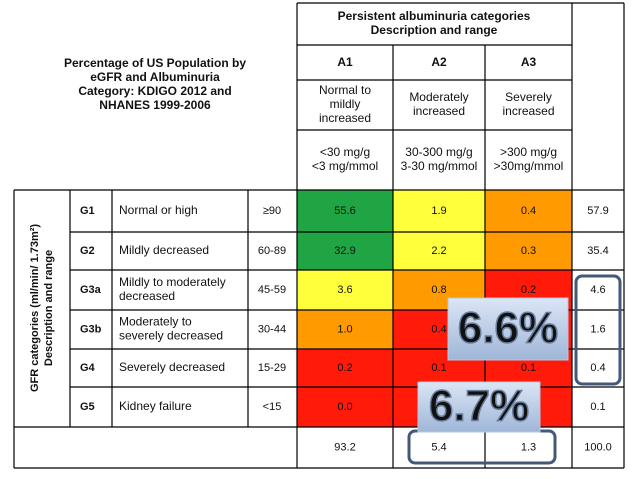 This screenshot has height=479, width=638. What do you see at coordinates (528, 152) in the screenshot?
I see `column-range: >300 mg/g` at bounding box center [528, 152].